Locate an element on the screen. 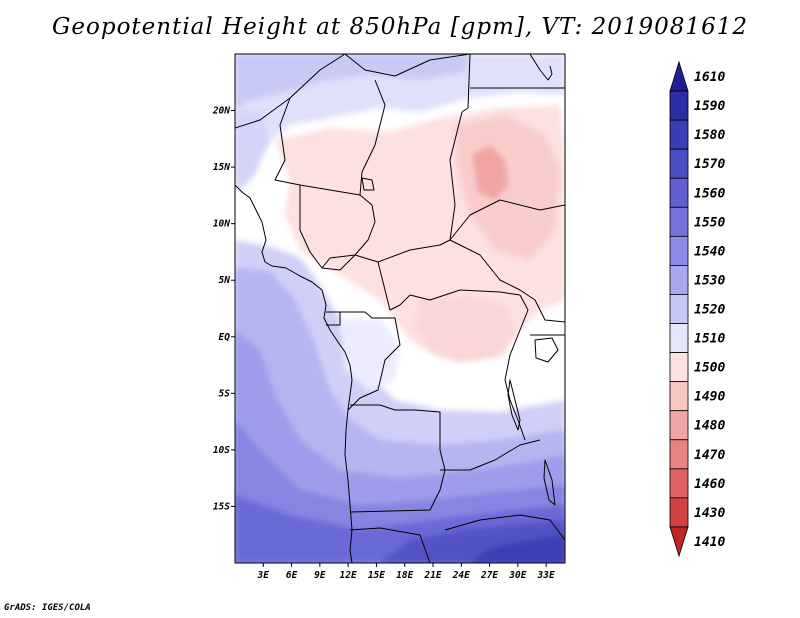 The image size is (800, 618). lon-tick-label: 9E is located at coordinates (320, 575).